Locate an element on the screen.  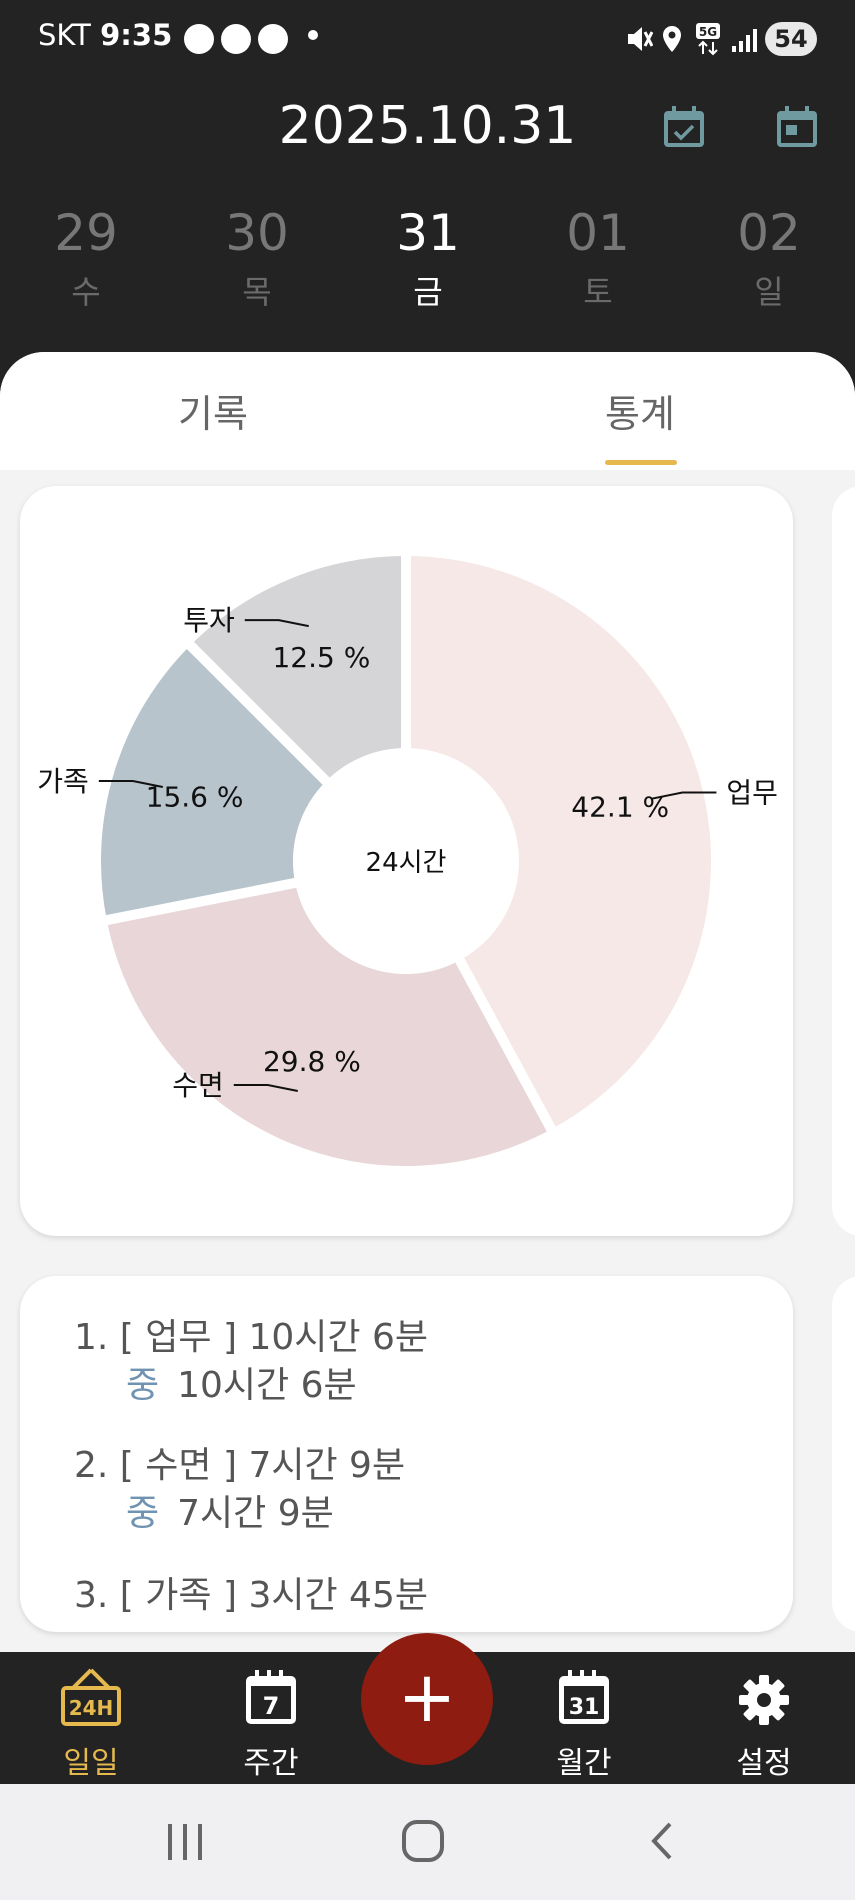
talk-icon is located at coordinates (273, 39).